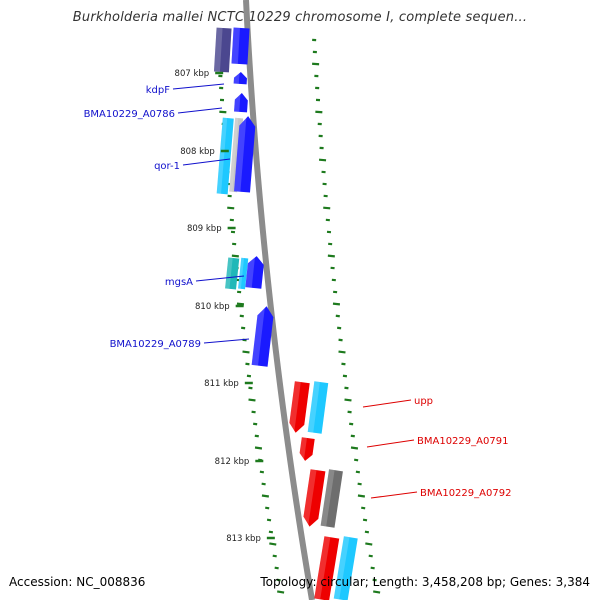  I want to click on gene-label-forward: BMA10229_A0789, so click(155, 344).